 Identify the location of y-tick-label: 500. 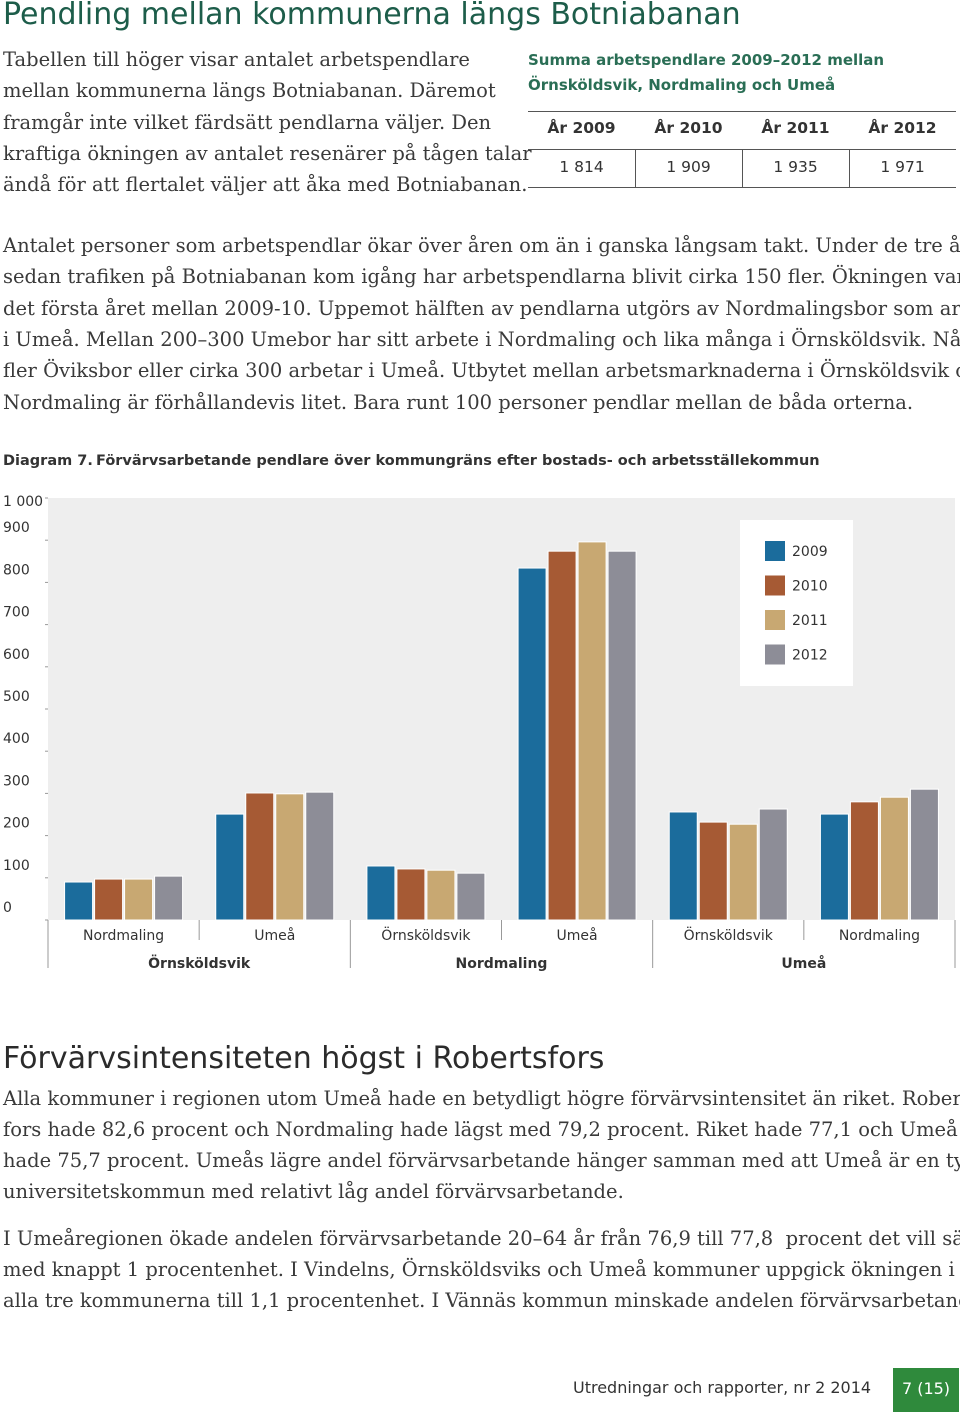
(16, 697).